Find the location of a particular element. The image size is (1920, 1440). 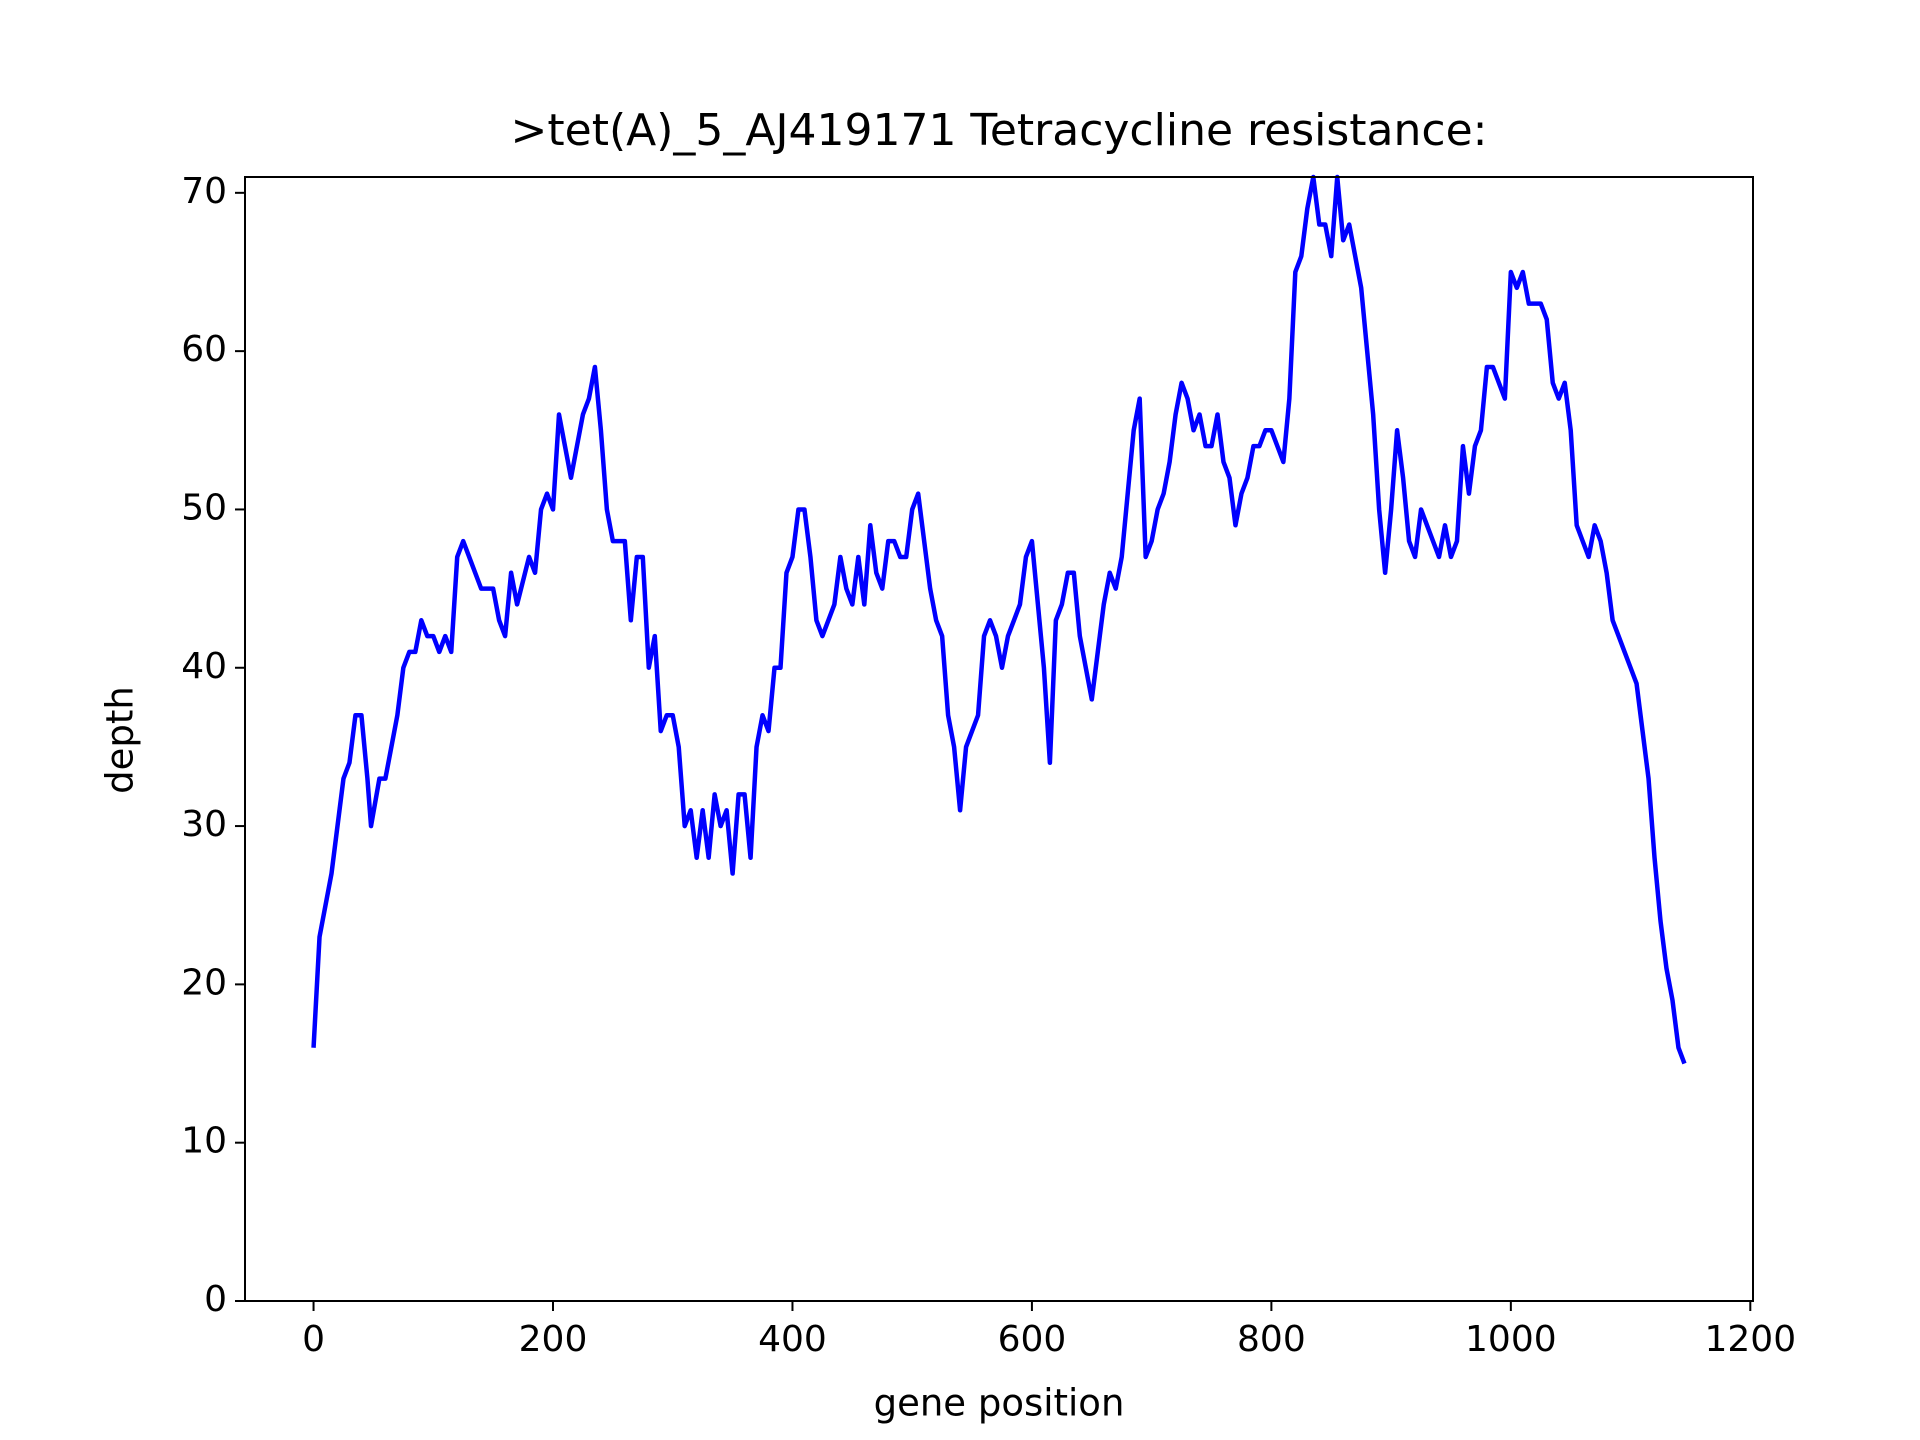

y-tick-label: 50 is located at coordinates (204, 507).